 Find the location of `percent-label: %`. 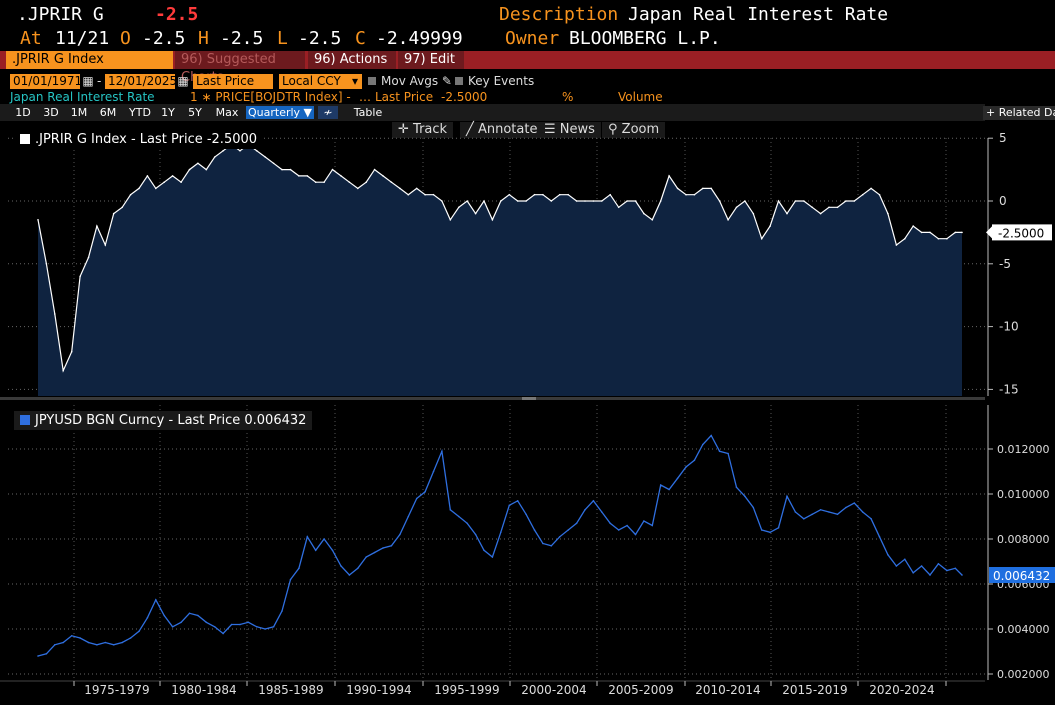

percent-label: % is located at coordinates (568, 97).